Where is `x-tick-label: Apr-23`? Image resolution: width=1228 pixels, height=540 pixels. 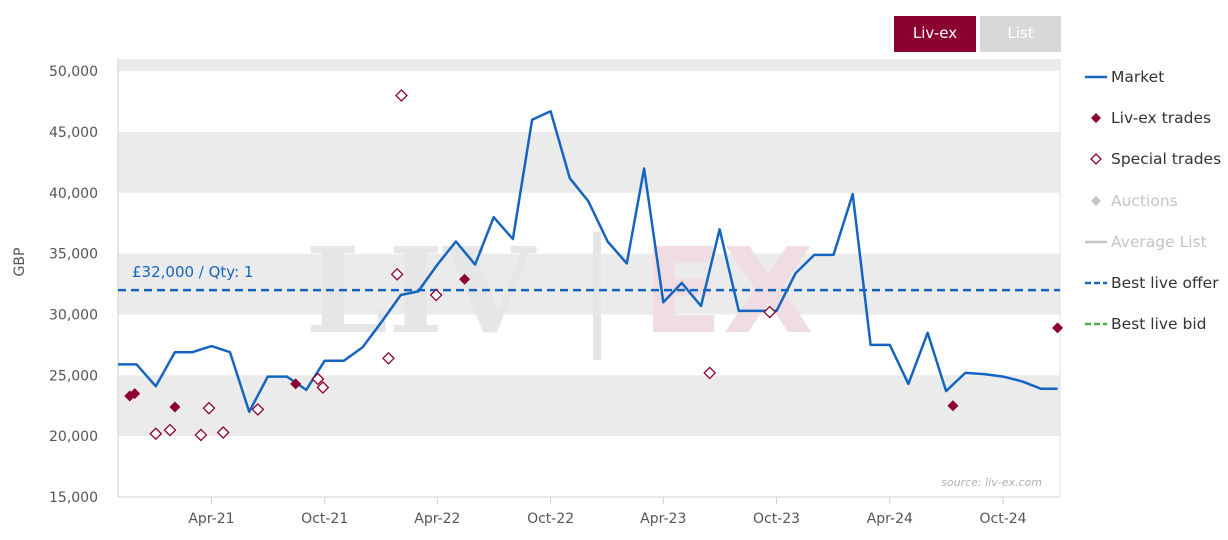
x-tick-label: Apr-23 is located at coordinates (663, 519).